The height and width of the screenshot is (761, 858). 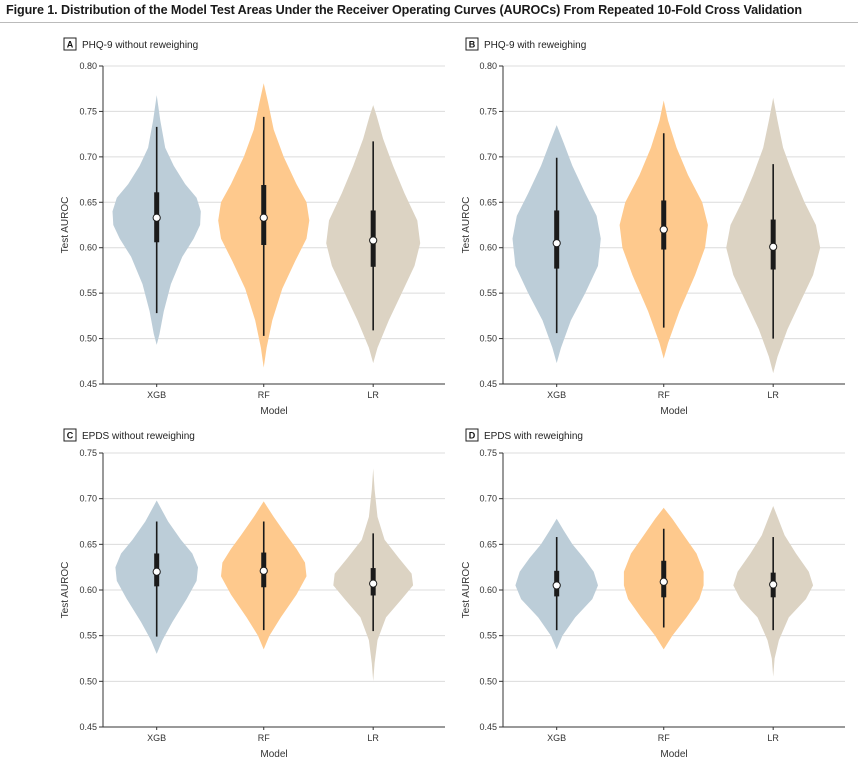 I want to click on panel-letter: D, so click(x=472, y=436).